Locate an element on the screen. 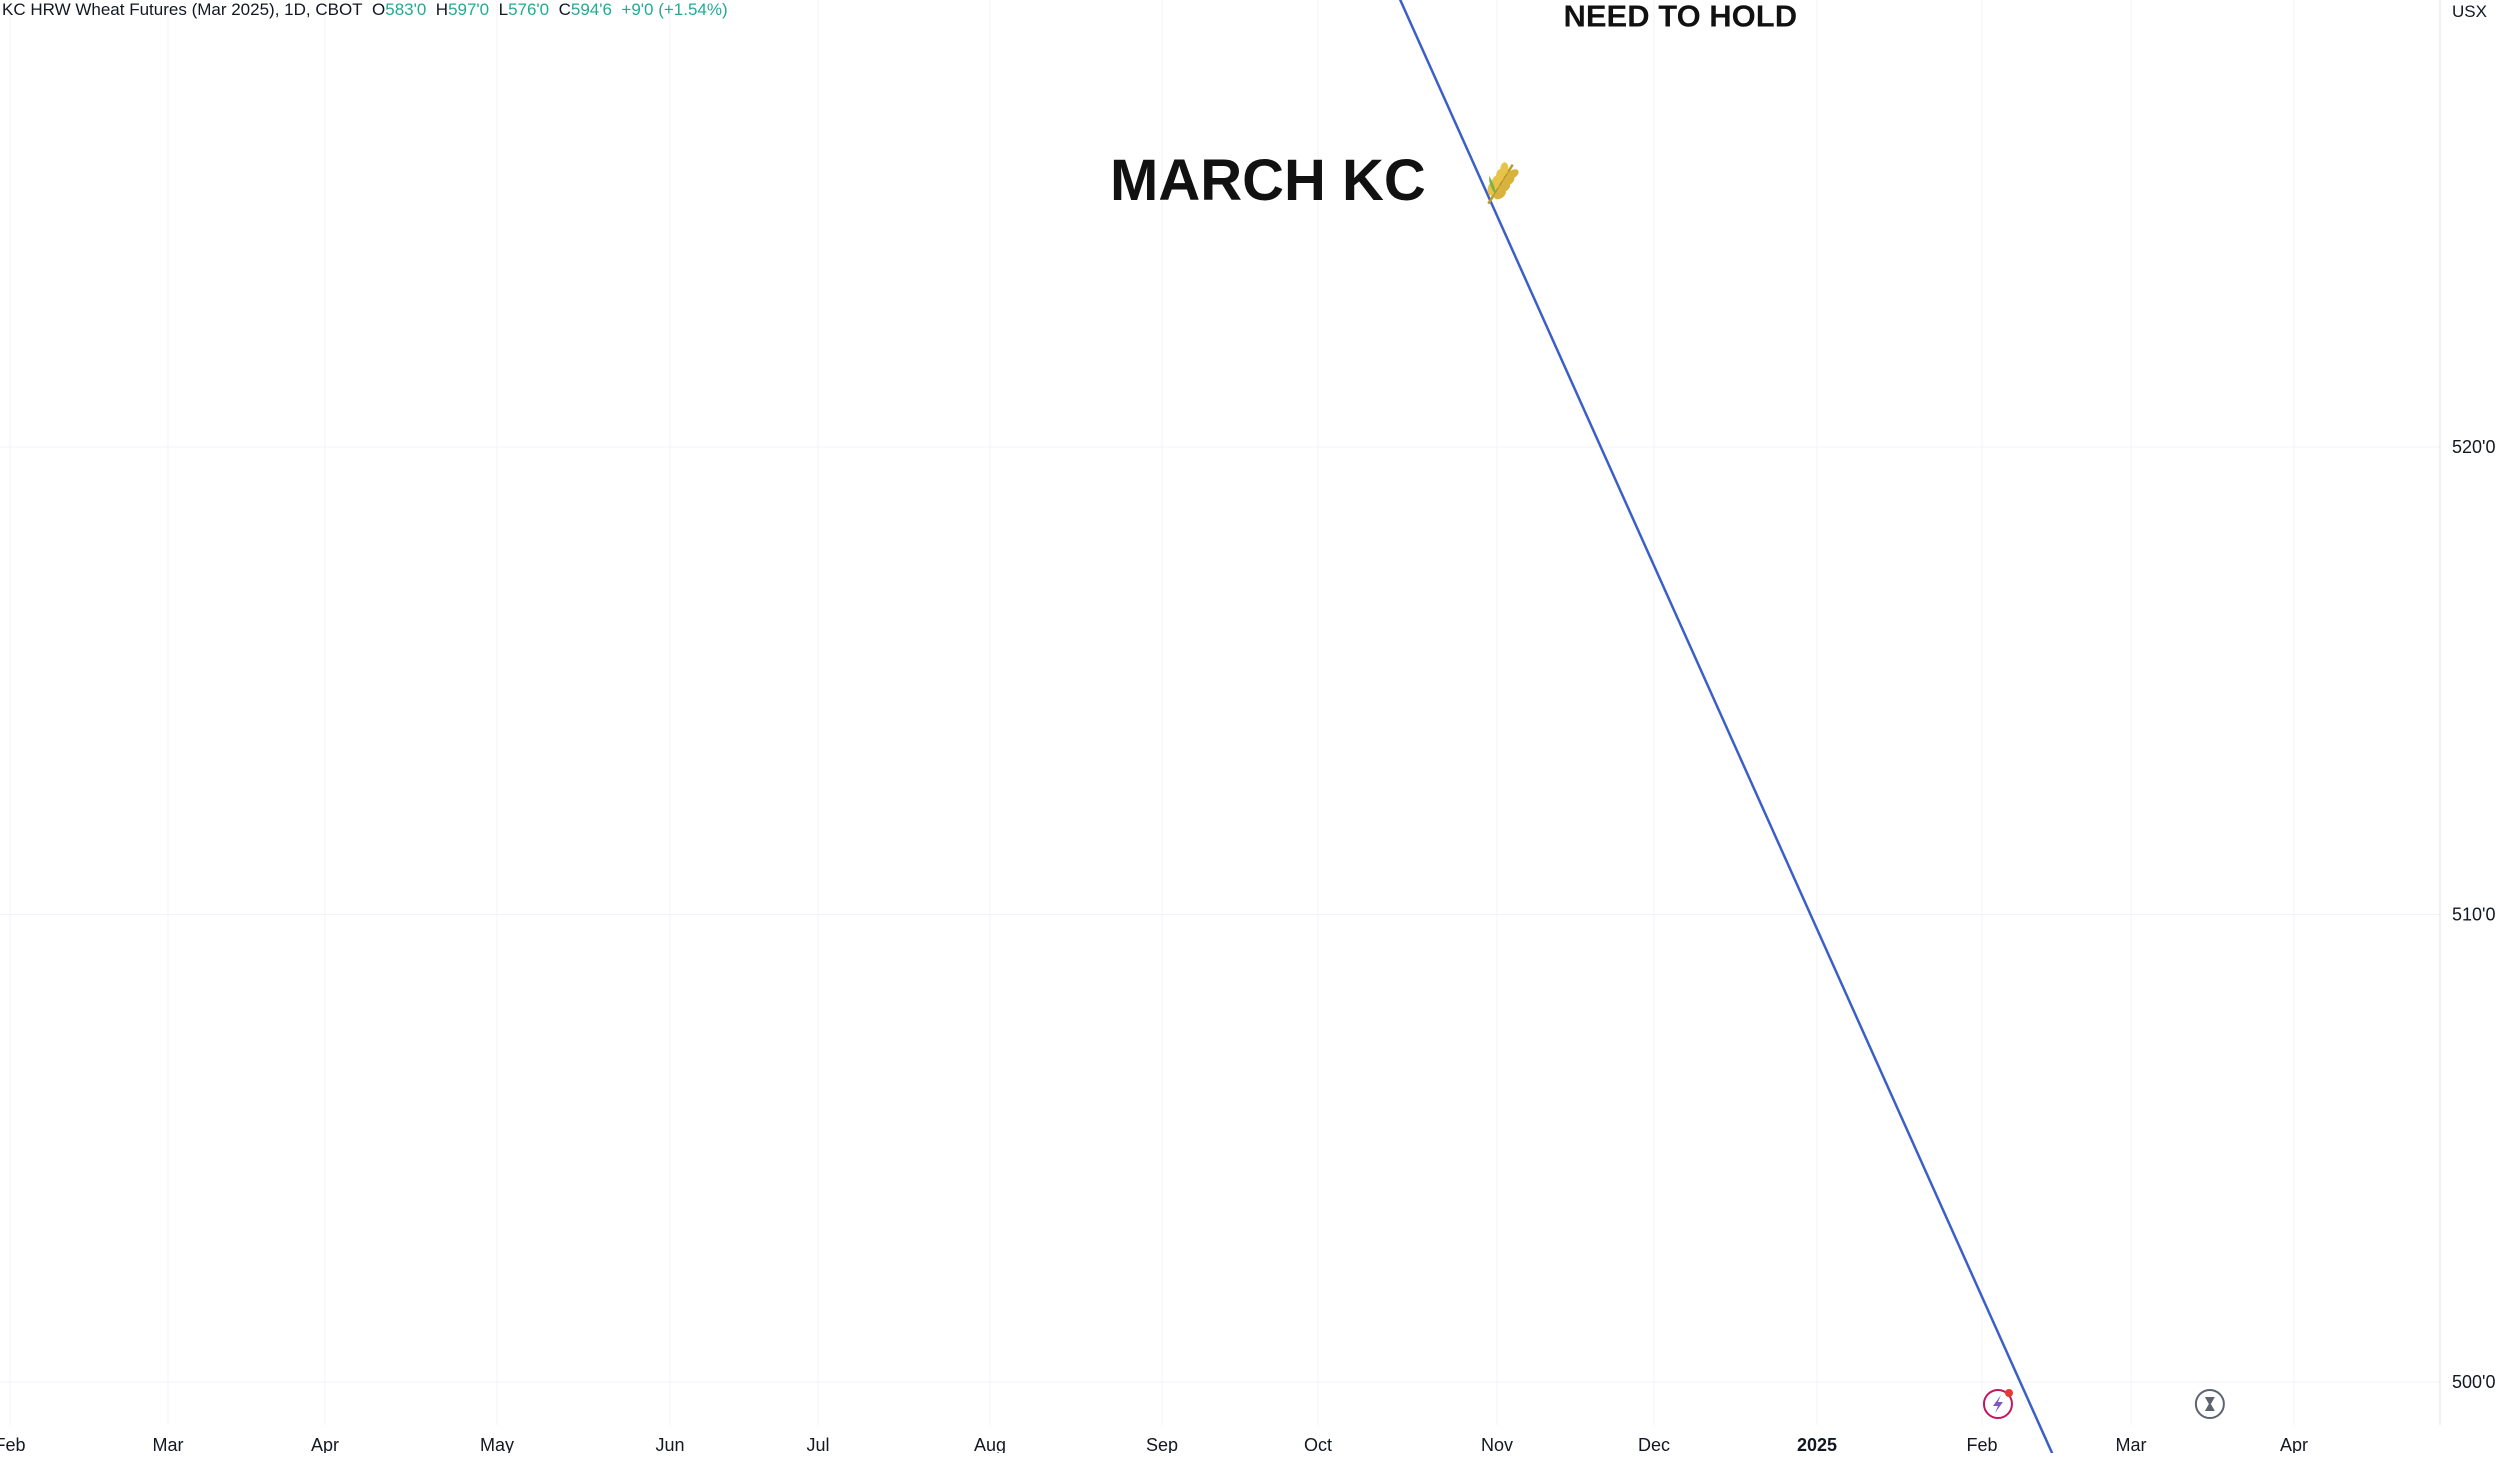  y-tick-label: 520'0 is located at coordinates (2473, 447).